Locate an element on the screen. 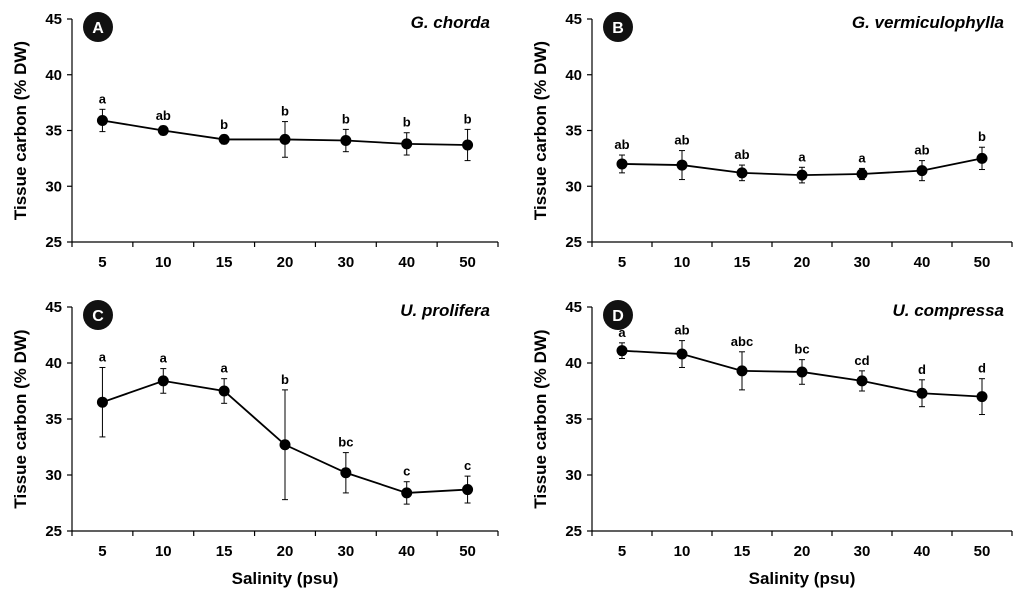 The image size is (1019, 596). species-title: U. prolifera is located at coordinates (445, 310).